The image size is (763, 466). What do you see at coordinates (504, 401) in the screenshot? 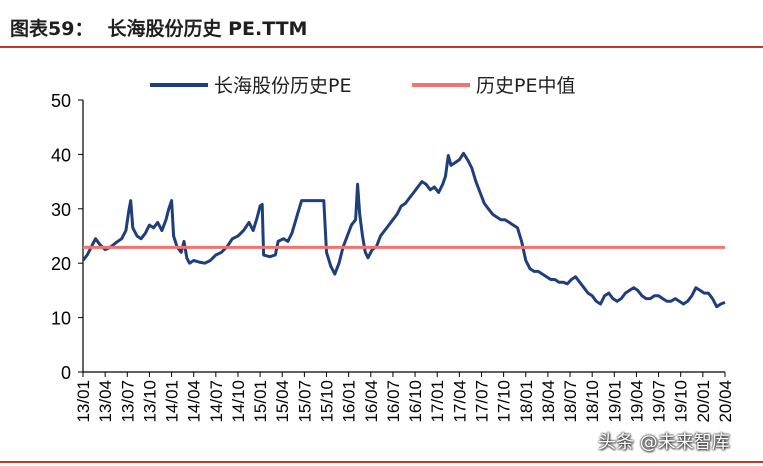
I see `x-tick-label: 17/10` at bounding box center [504, 401].